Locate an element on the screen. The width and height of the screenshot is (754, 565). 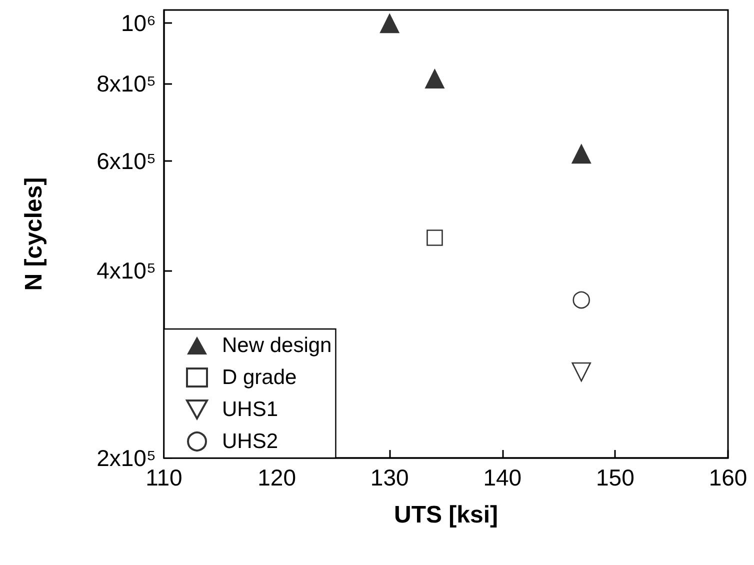
x-tick-label: 160 is located at coordinates (728, 477).